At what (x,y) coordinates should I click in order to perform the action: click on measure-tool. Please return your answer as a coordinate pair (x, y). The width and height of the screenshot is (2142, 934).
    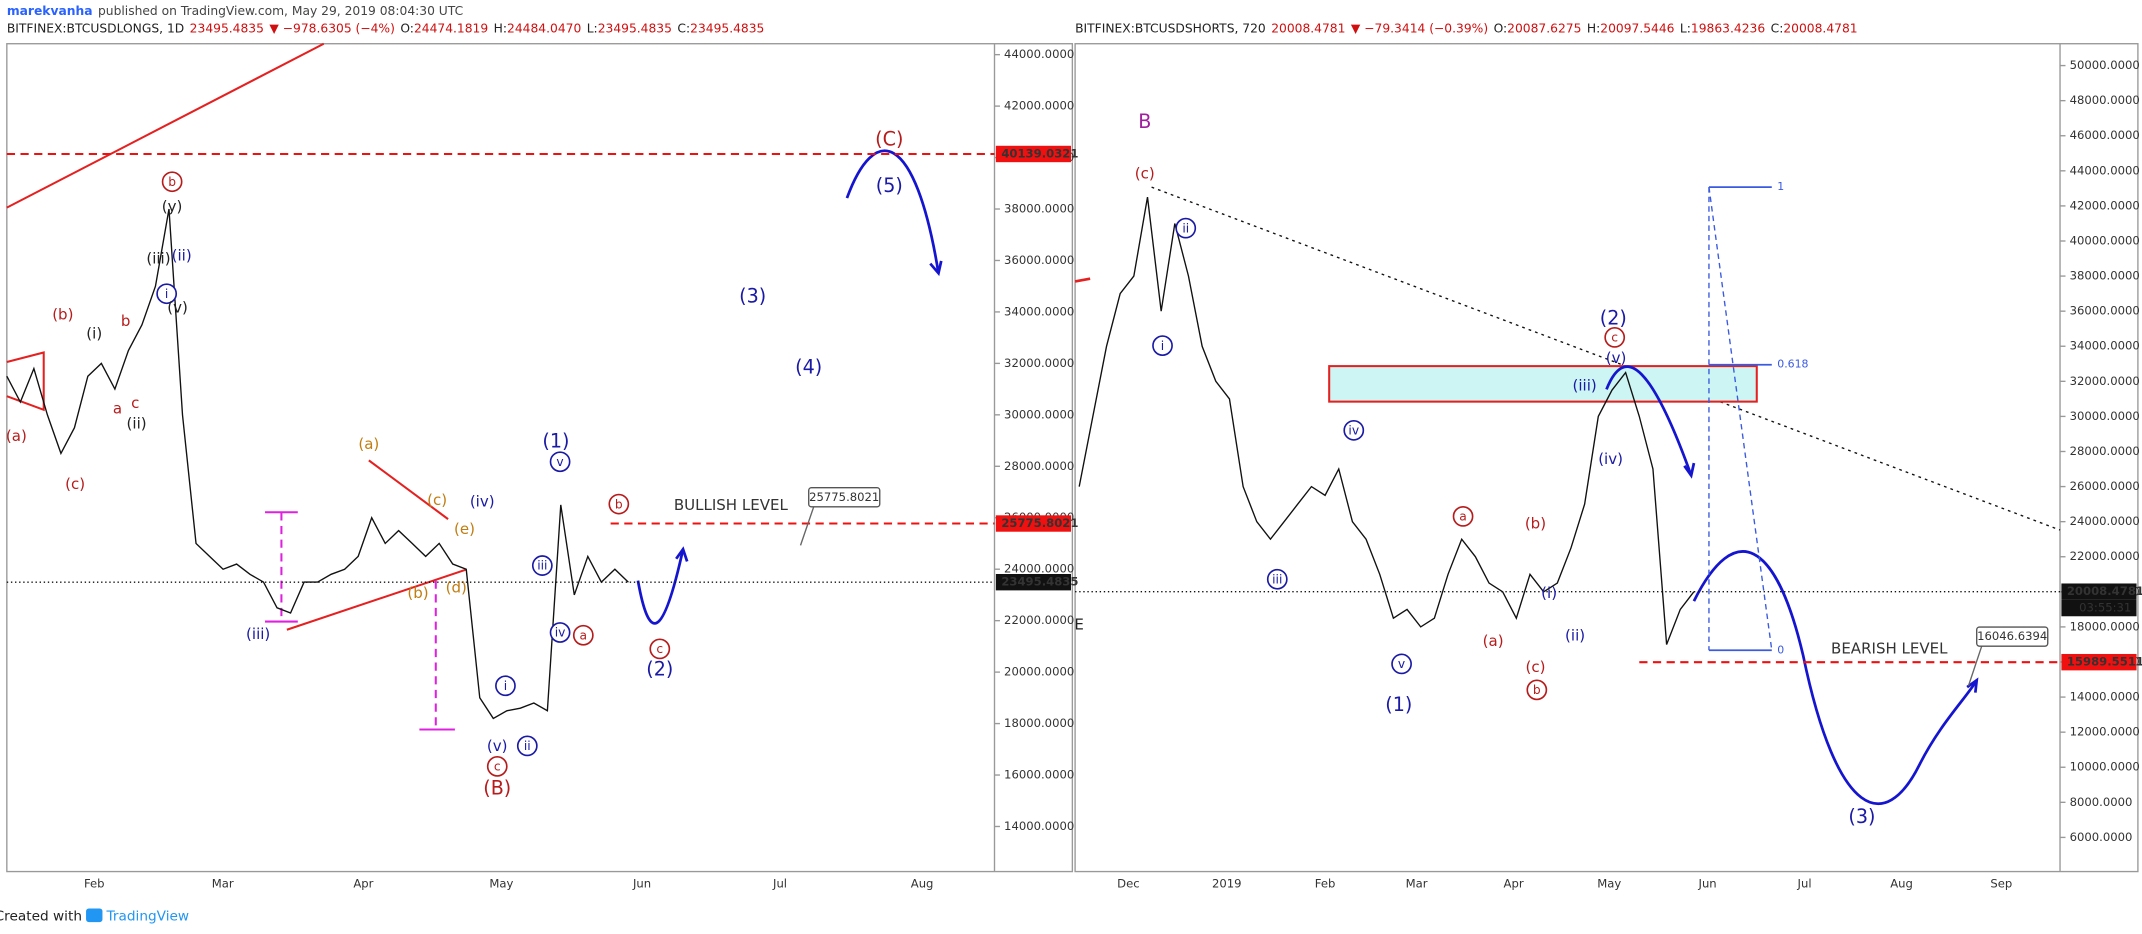
    Looking at the image, I should click on (360, 621).